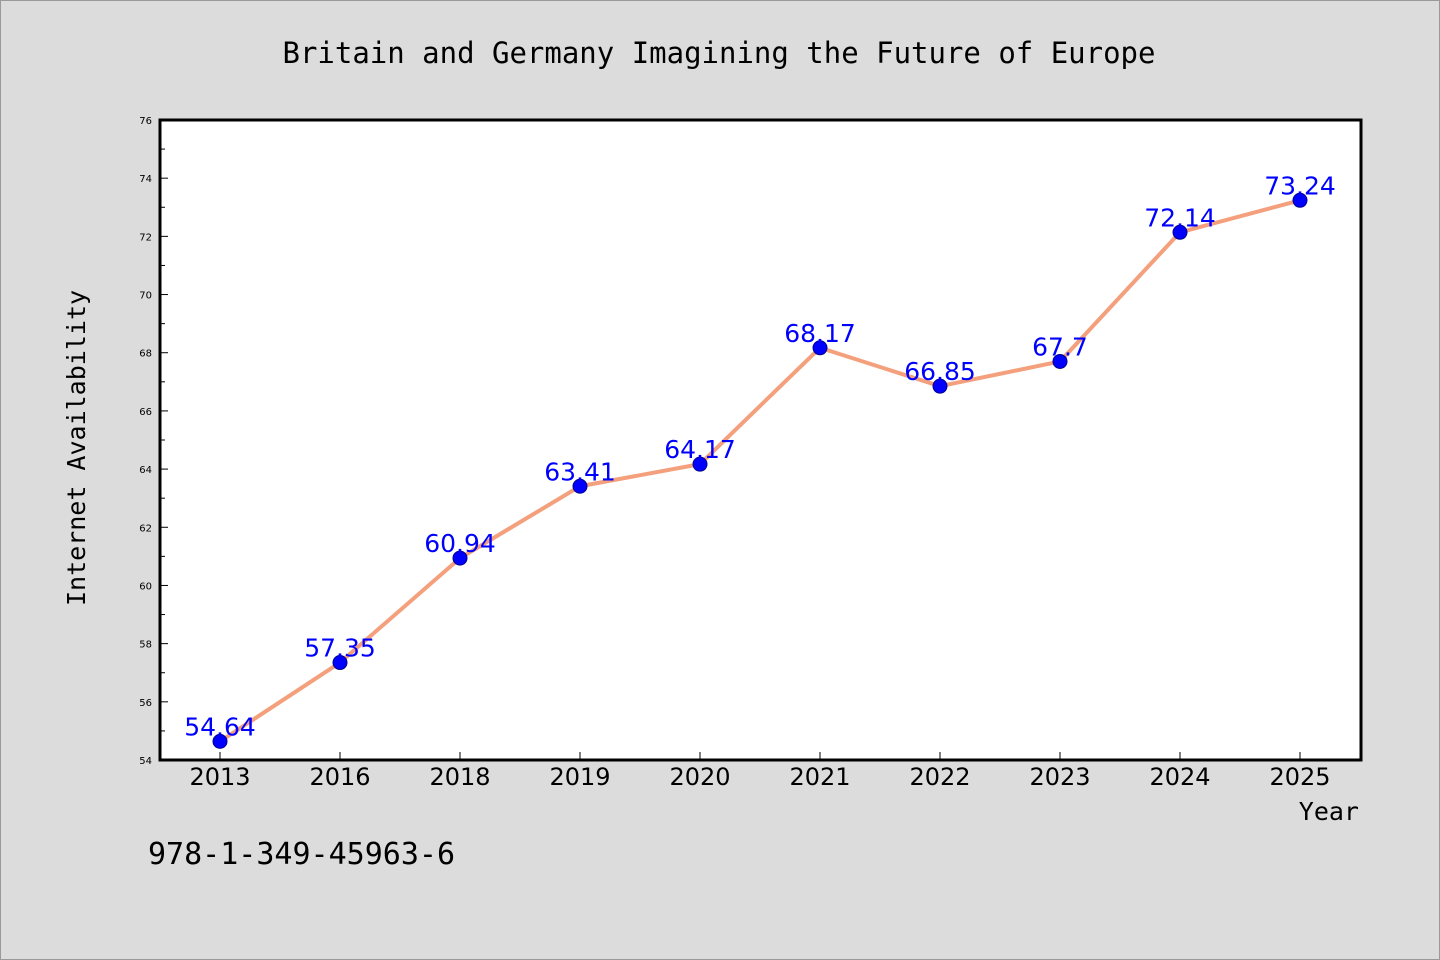  What do you see at coordinates (1329, 811) in the screenshot?
I see `x-axis-label: Year` at bounding box center [1329, 811].